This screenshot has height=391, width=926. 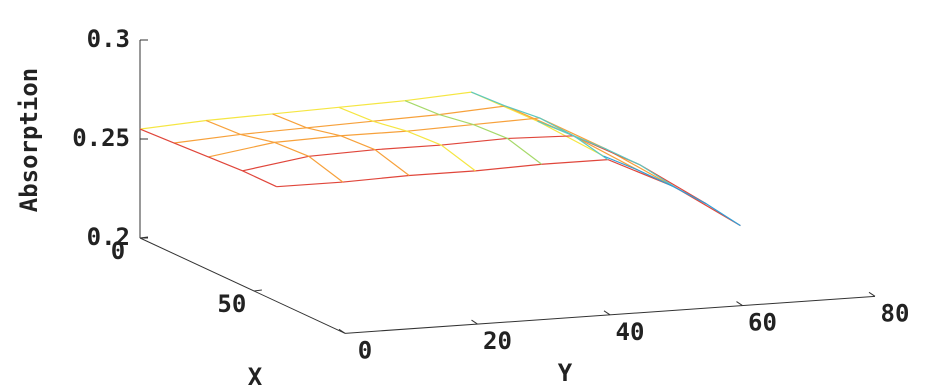 I want to click on y-axis-label: Y, so click(x=565, y=373).